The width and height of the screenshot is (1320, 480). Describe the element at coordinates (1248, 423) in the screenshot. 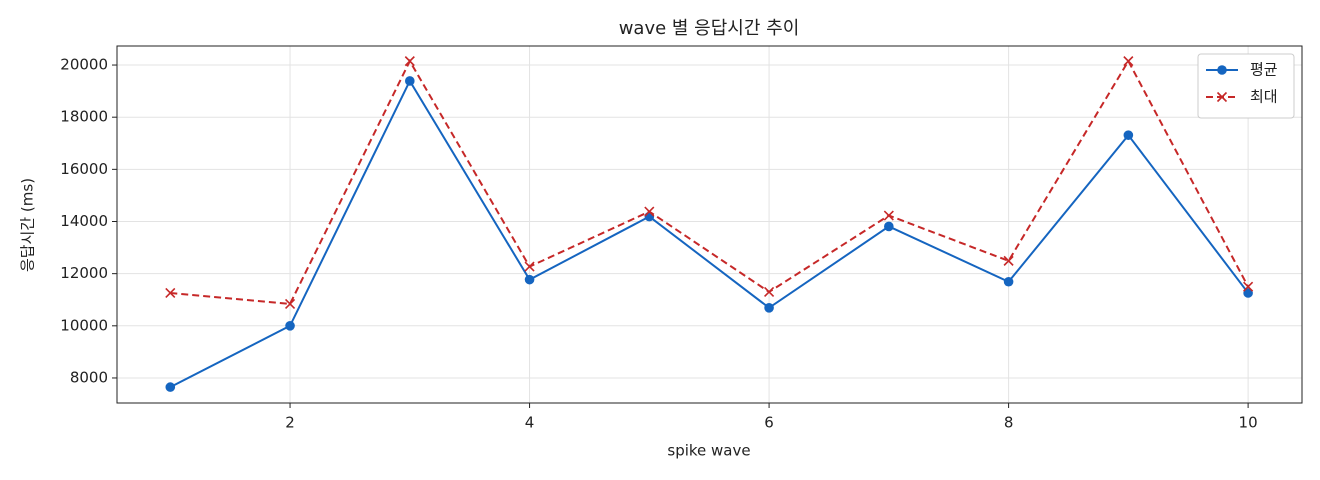

I see `x-tick-label: 10` at that location.